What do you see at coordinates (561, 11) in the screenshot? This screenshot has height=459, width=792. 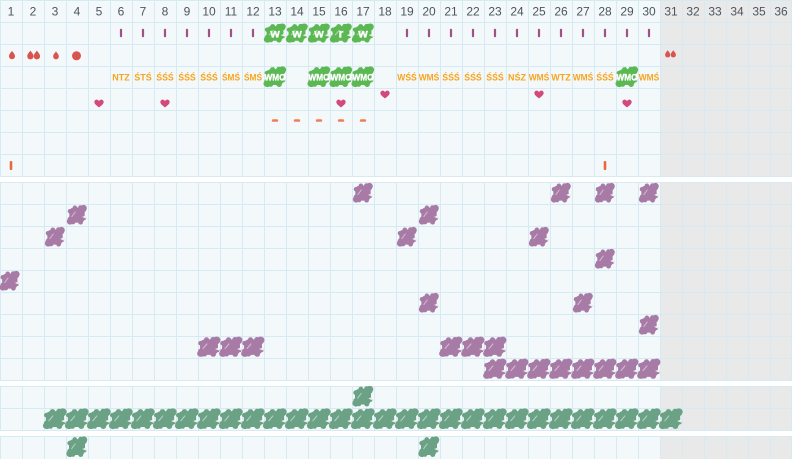 I see `svg-text: 26` at bounding box center [561, 11].